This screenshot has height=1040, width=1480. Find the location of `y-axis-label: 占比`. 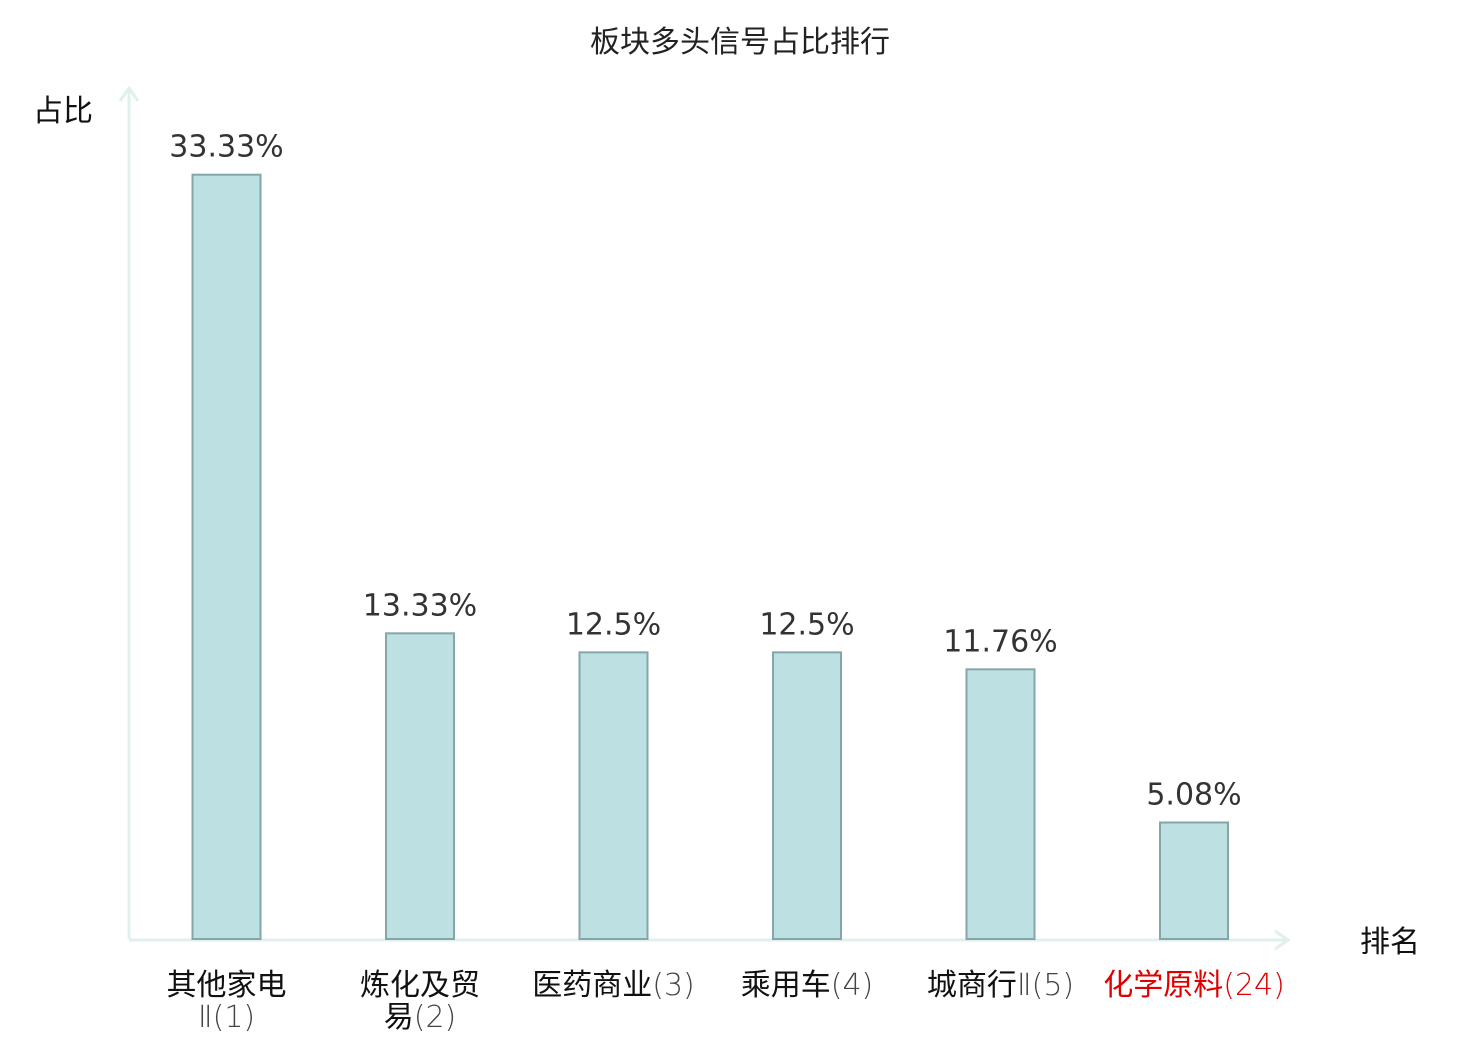

y-axis-label: 占比 is located at coordinates (63, 111).